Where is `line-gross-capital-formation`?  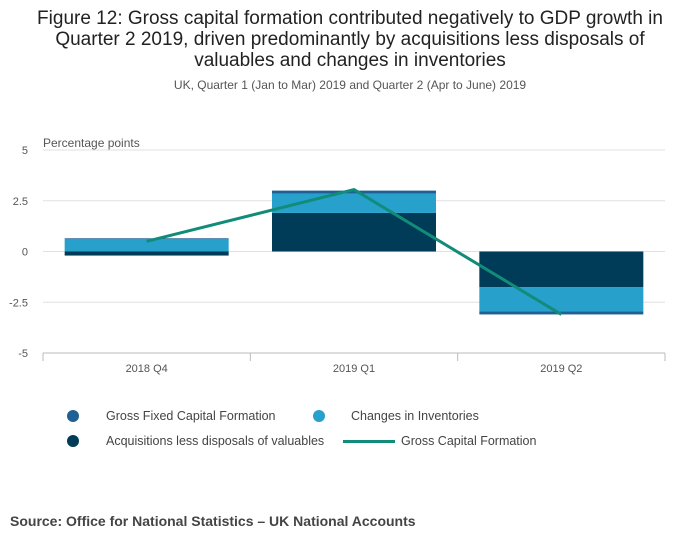 line-gross-capital-formation is located at coordinates (354, 252).